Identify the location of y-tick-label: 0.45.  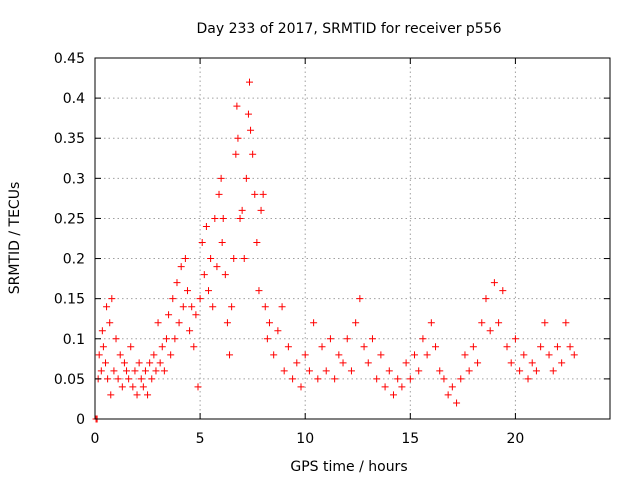
(69, 59).